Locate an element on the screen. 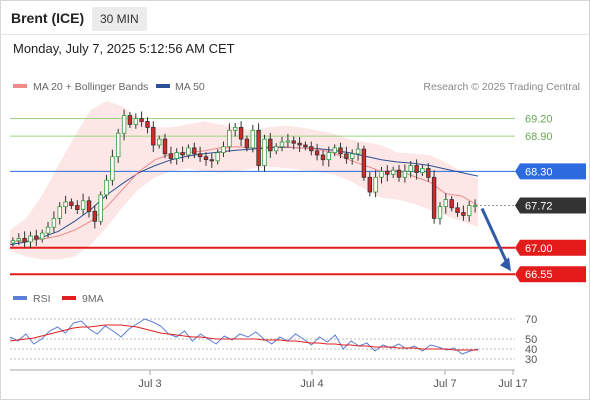 The width and height of the screenshot is (590, 400). projection-arrow-head is located at coordinates (505, 264).